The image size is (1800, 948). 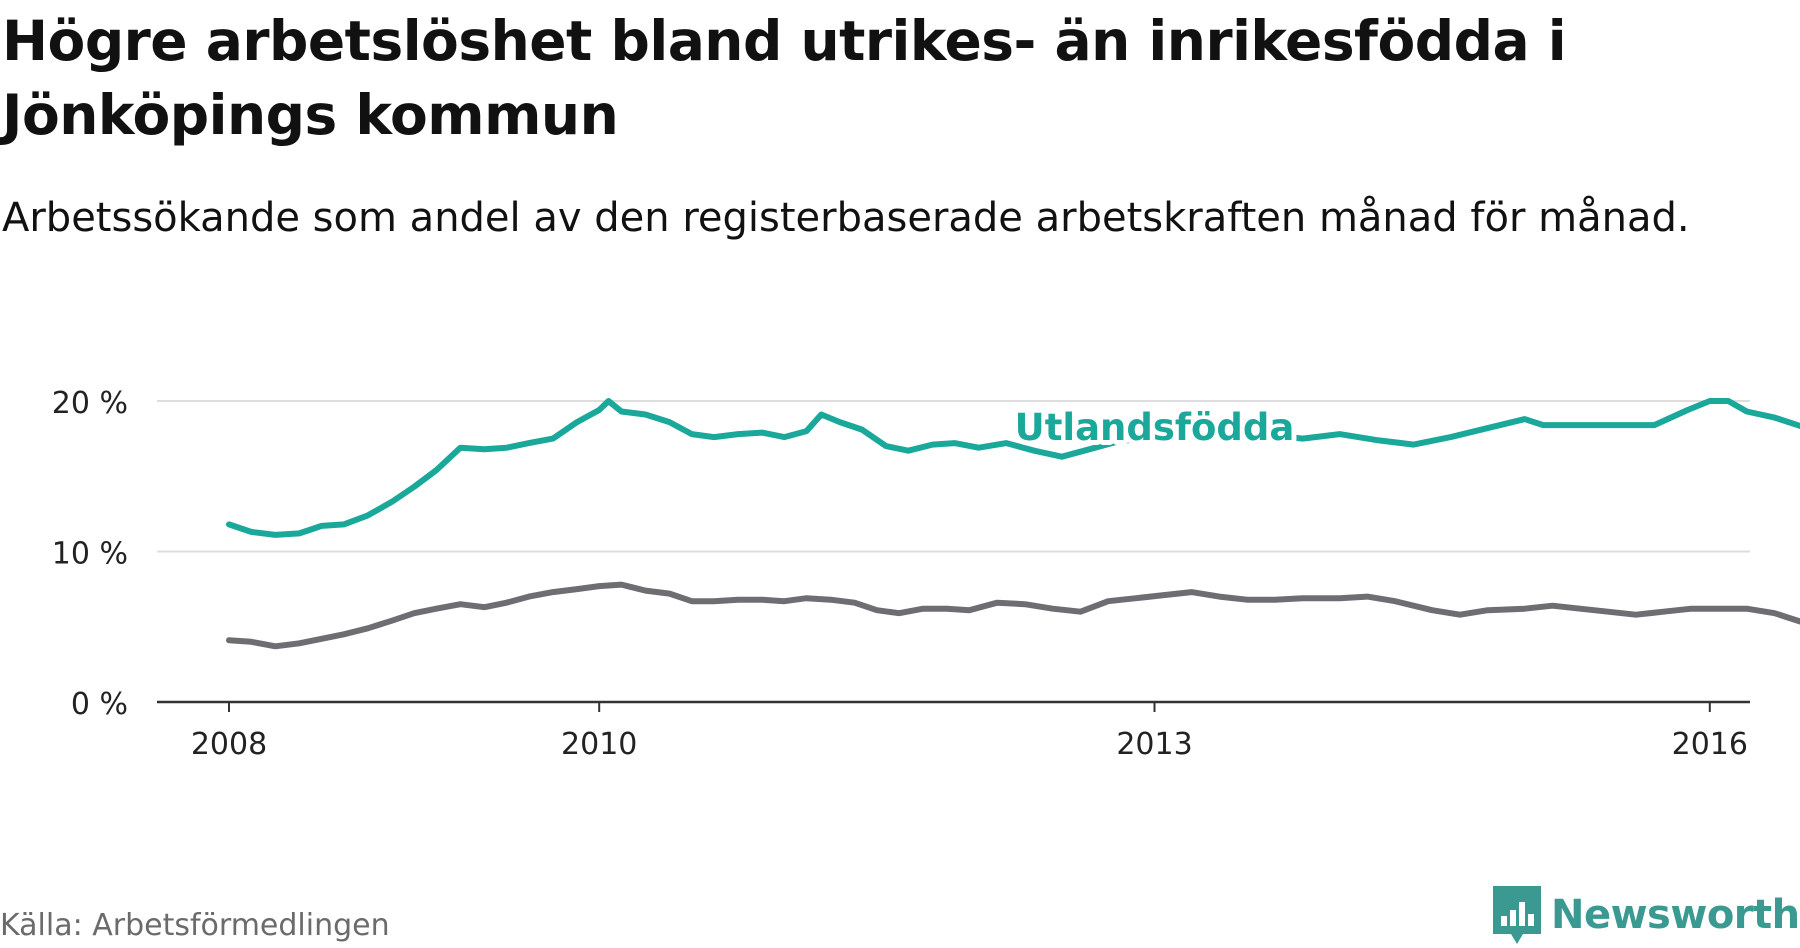 I want to click on gridlines, so click(x=953, y=476).